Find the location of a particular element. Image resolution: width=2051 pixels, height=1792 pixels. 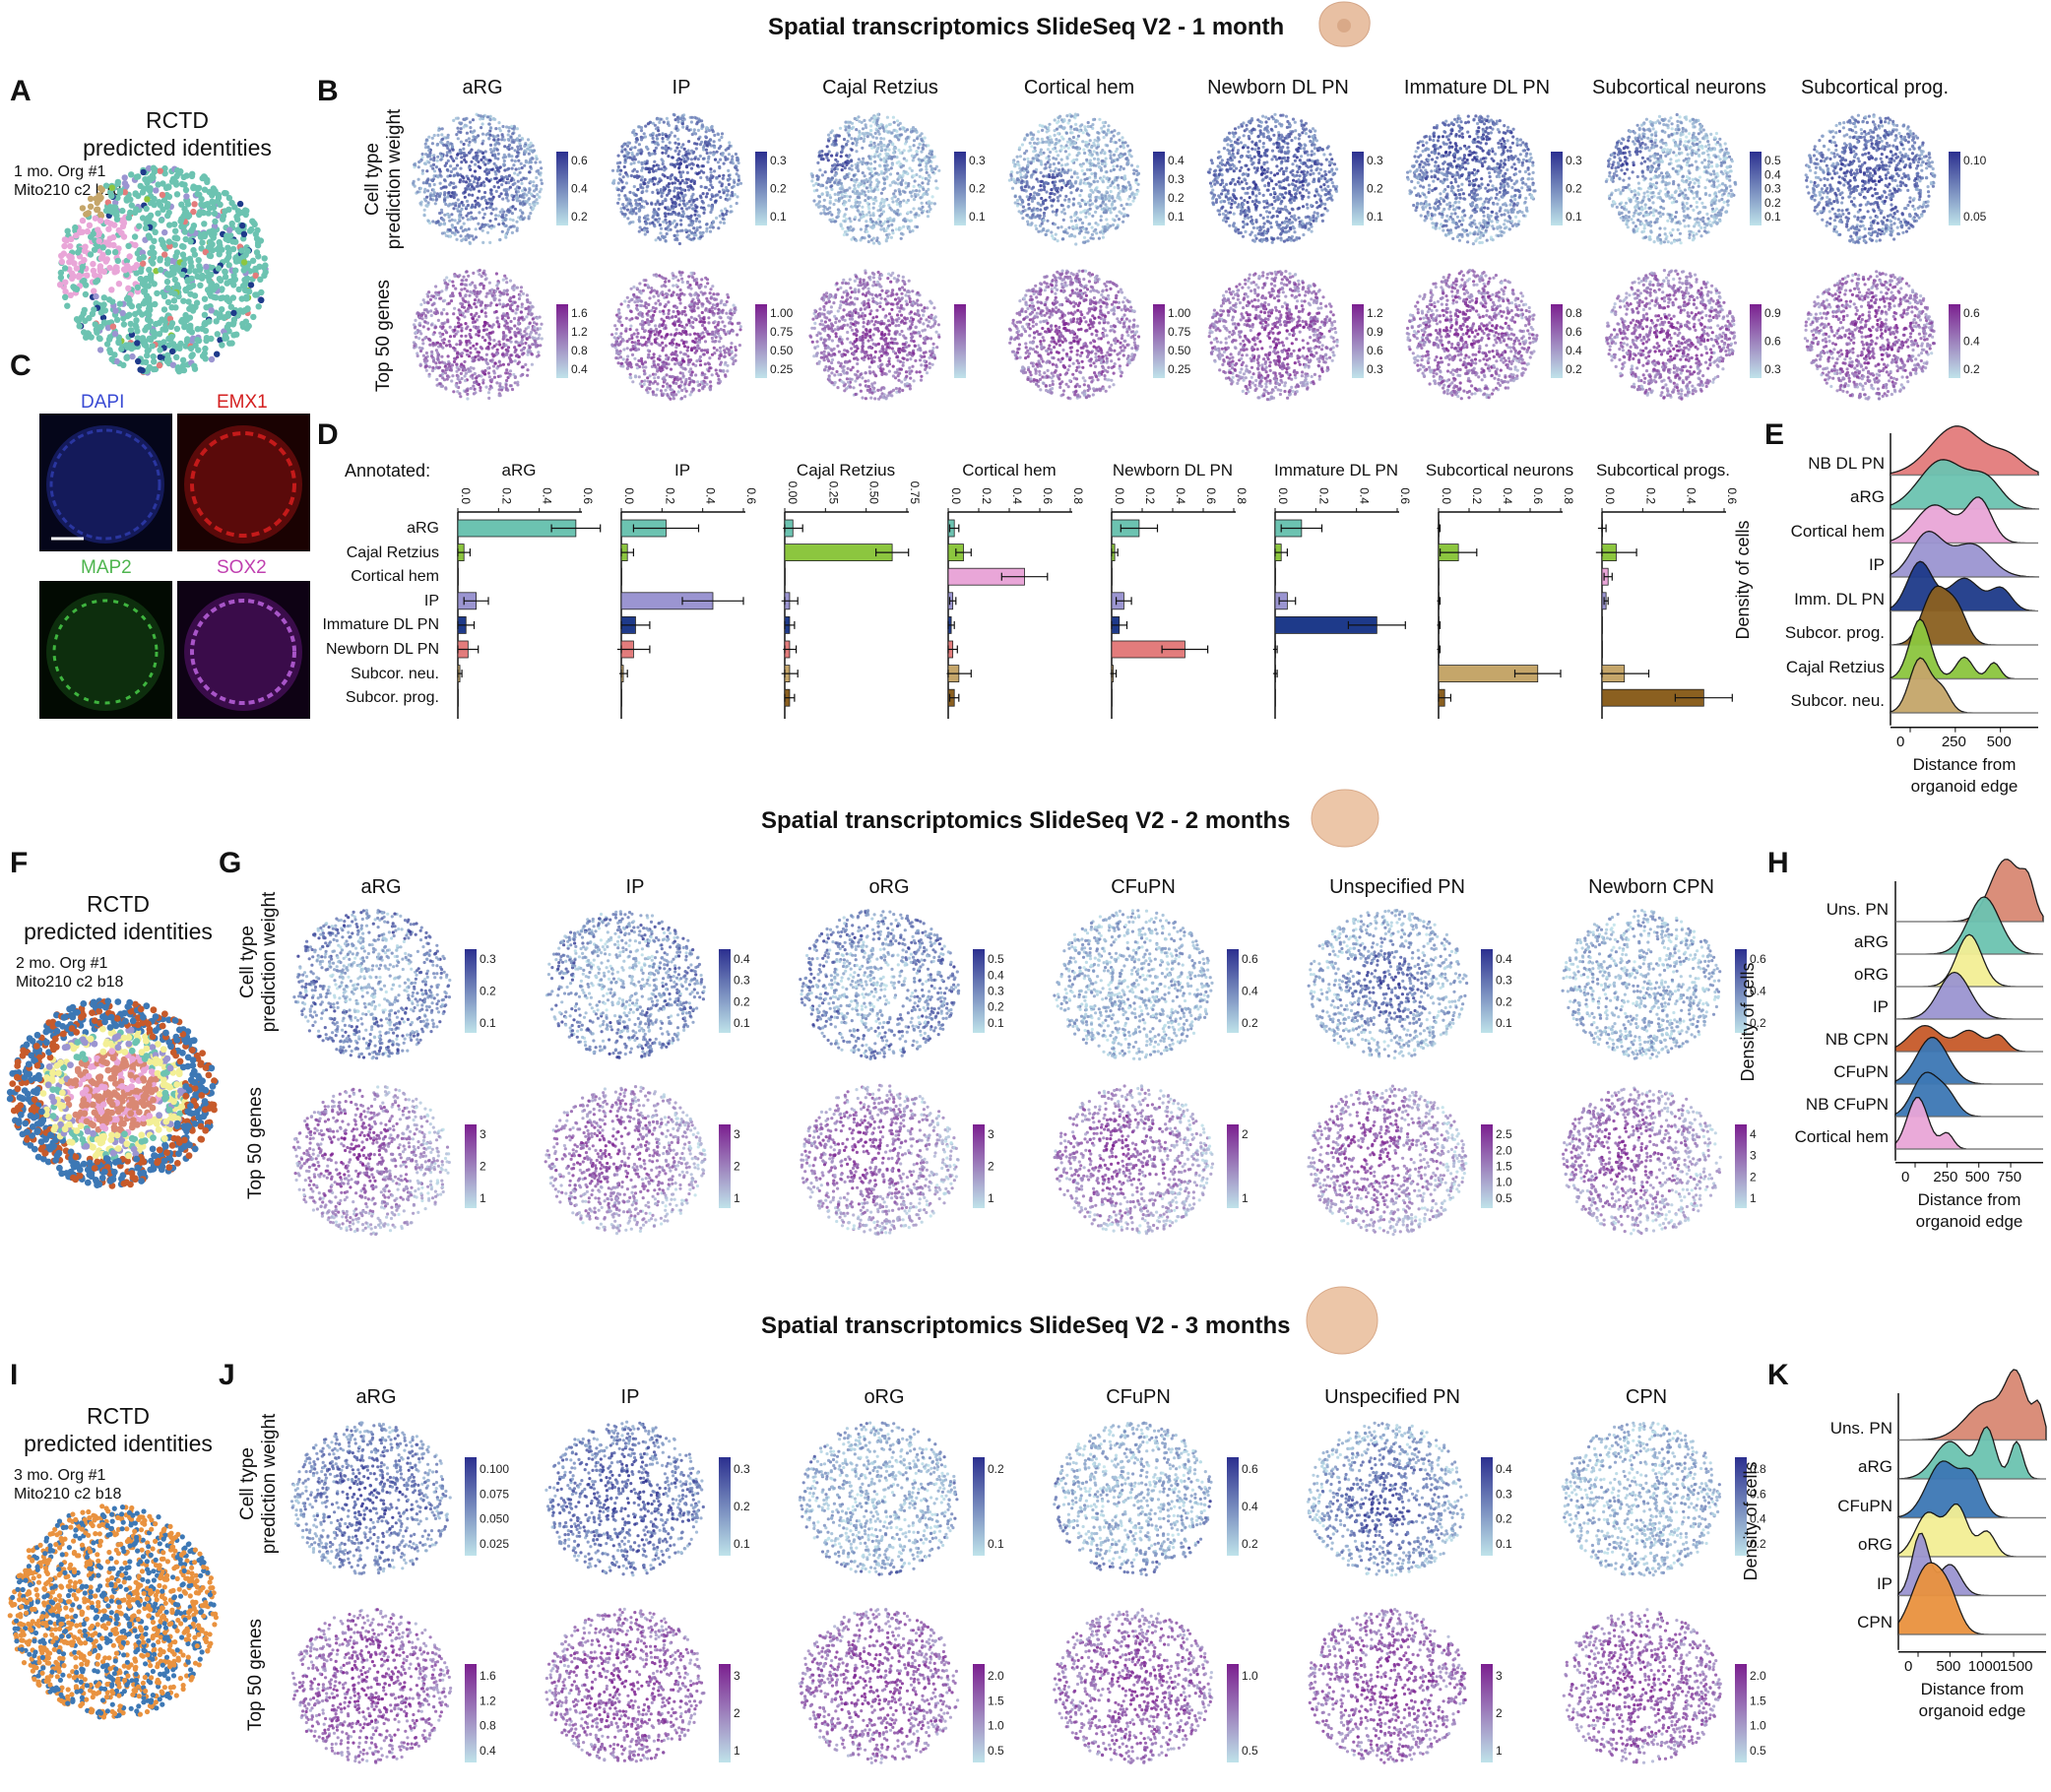

panel-letter-d: D is located at coordinates (328, 435).